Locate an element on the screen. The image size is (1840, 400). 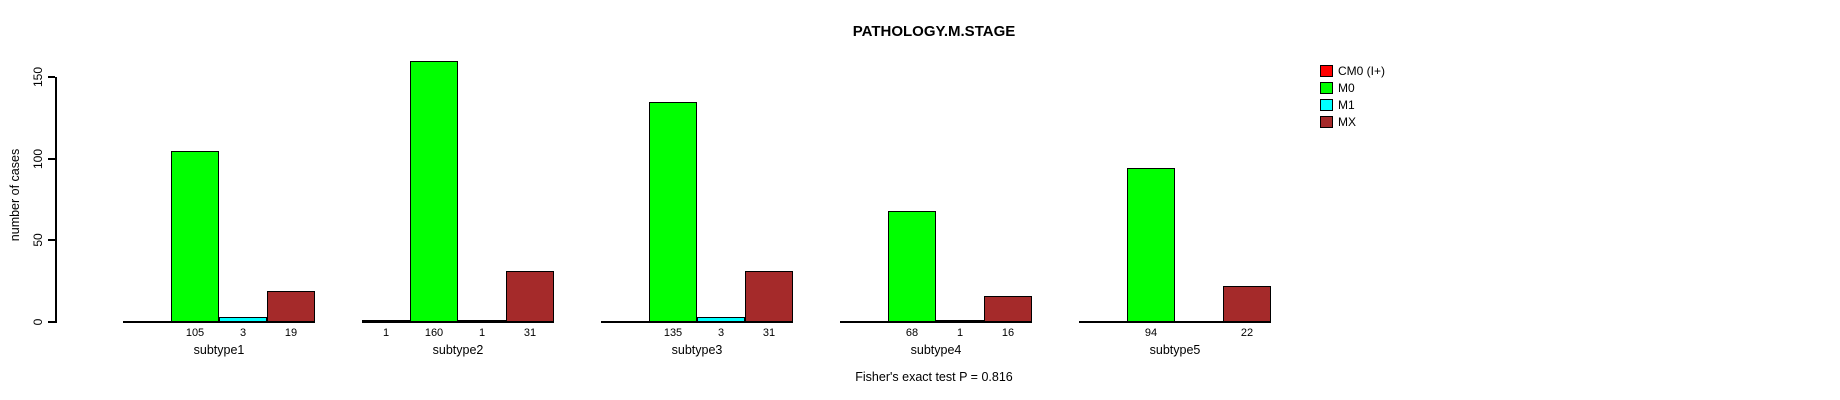
legend-label: M0 is located at coordinates (1346, 87).